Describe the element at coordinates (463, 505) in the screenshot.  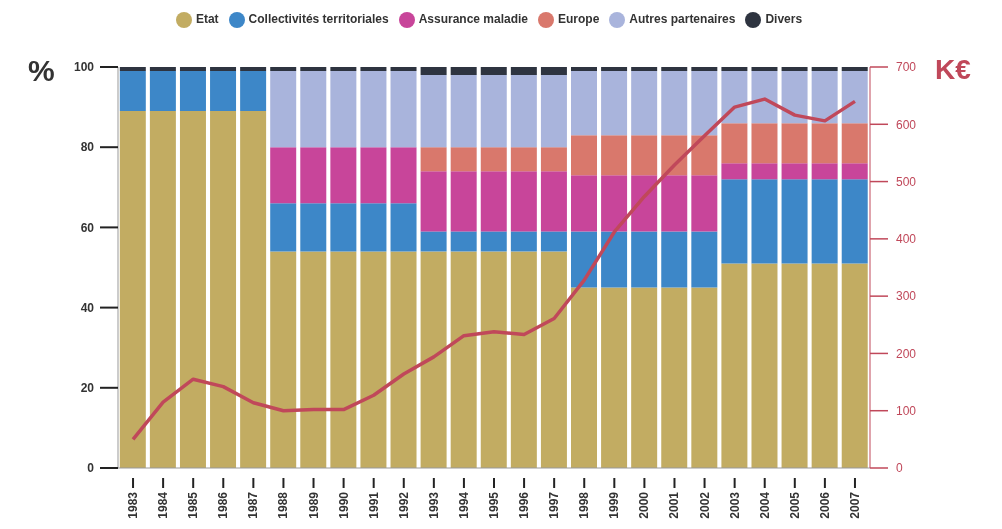
I see `x-tick-label: 1994` at that location.